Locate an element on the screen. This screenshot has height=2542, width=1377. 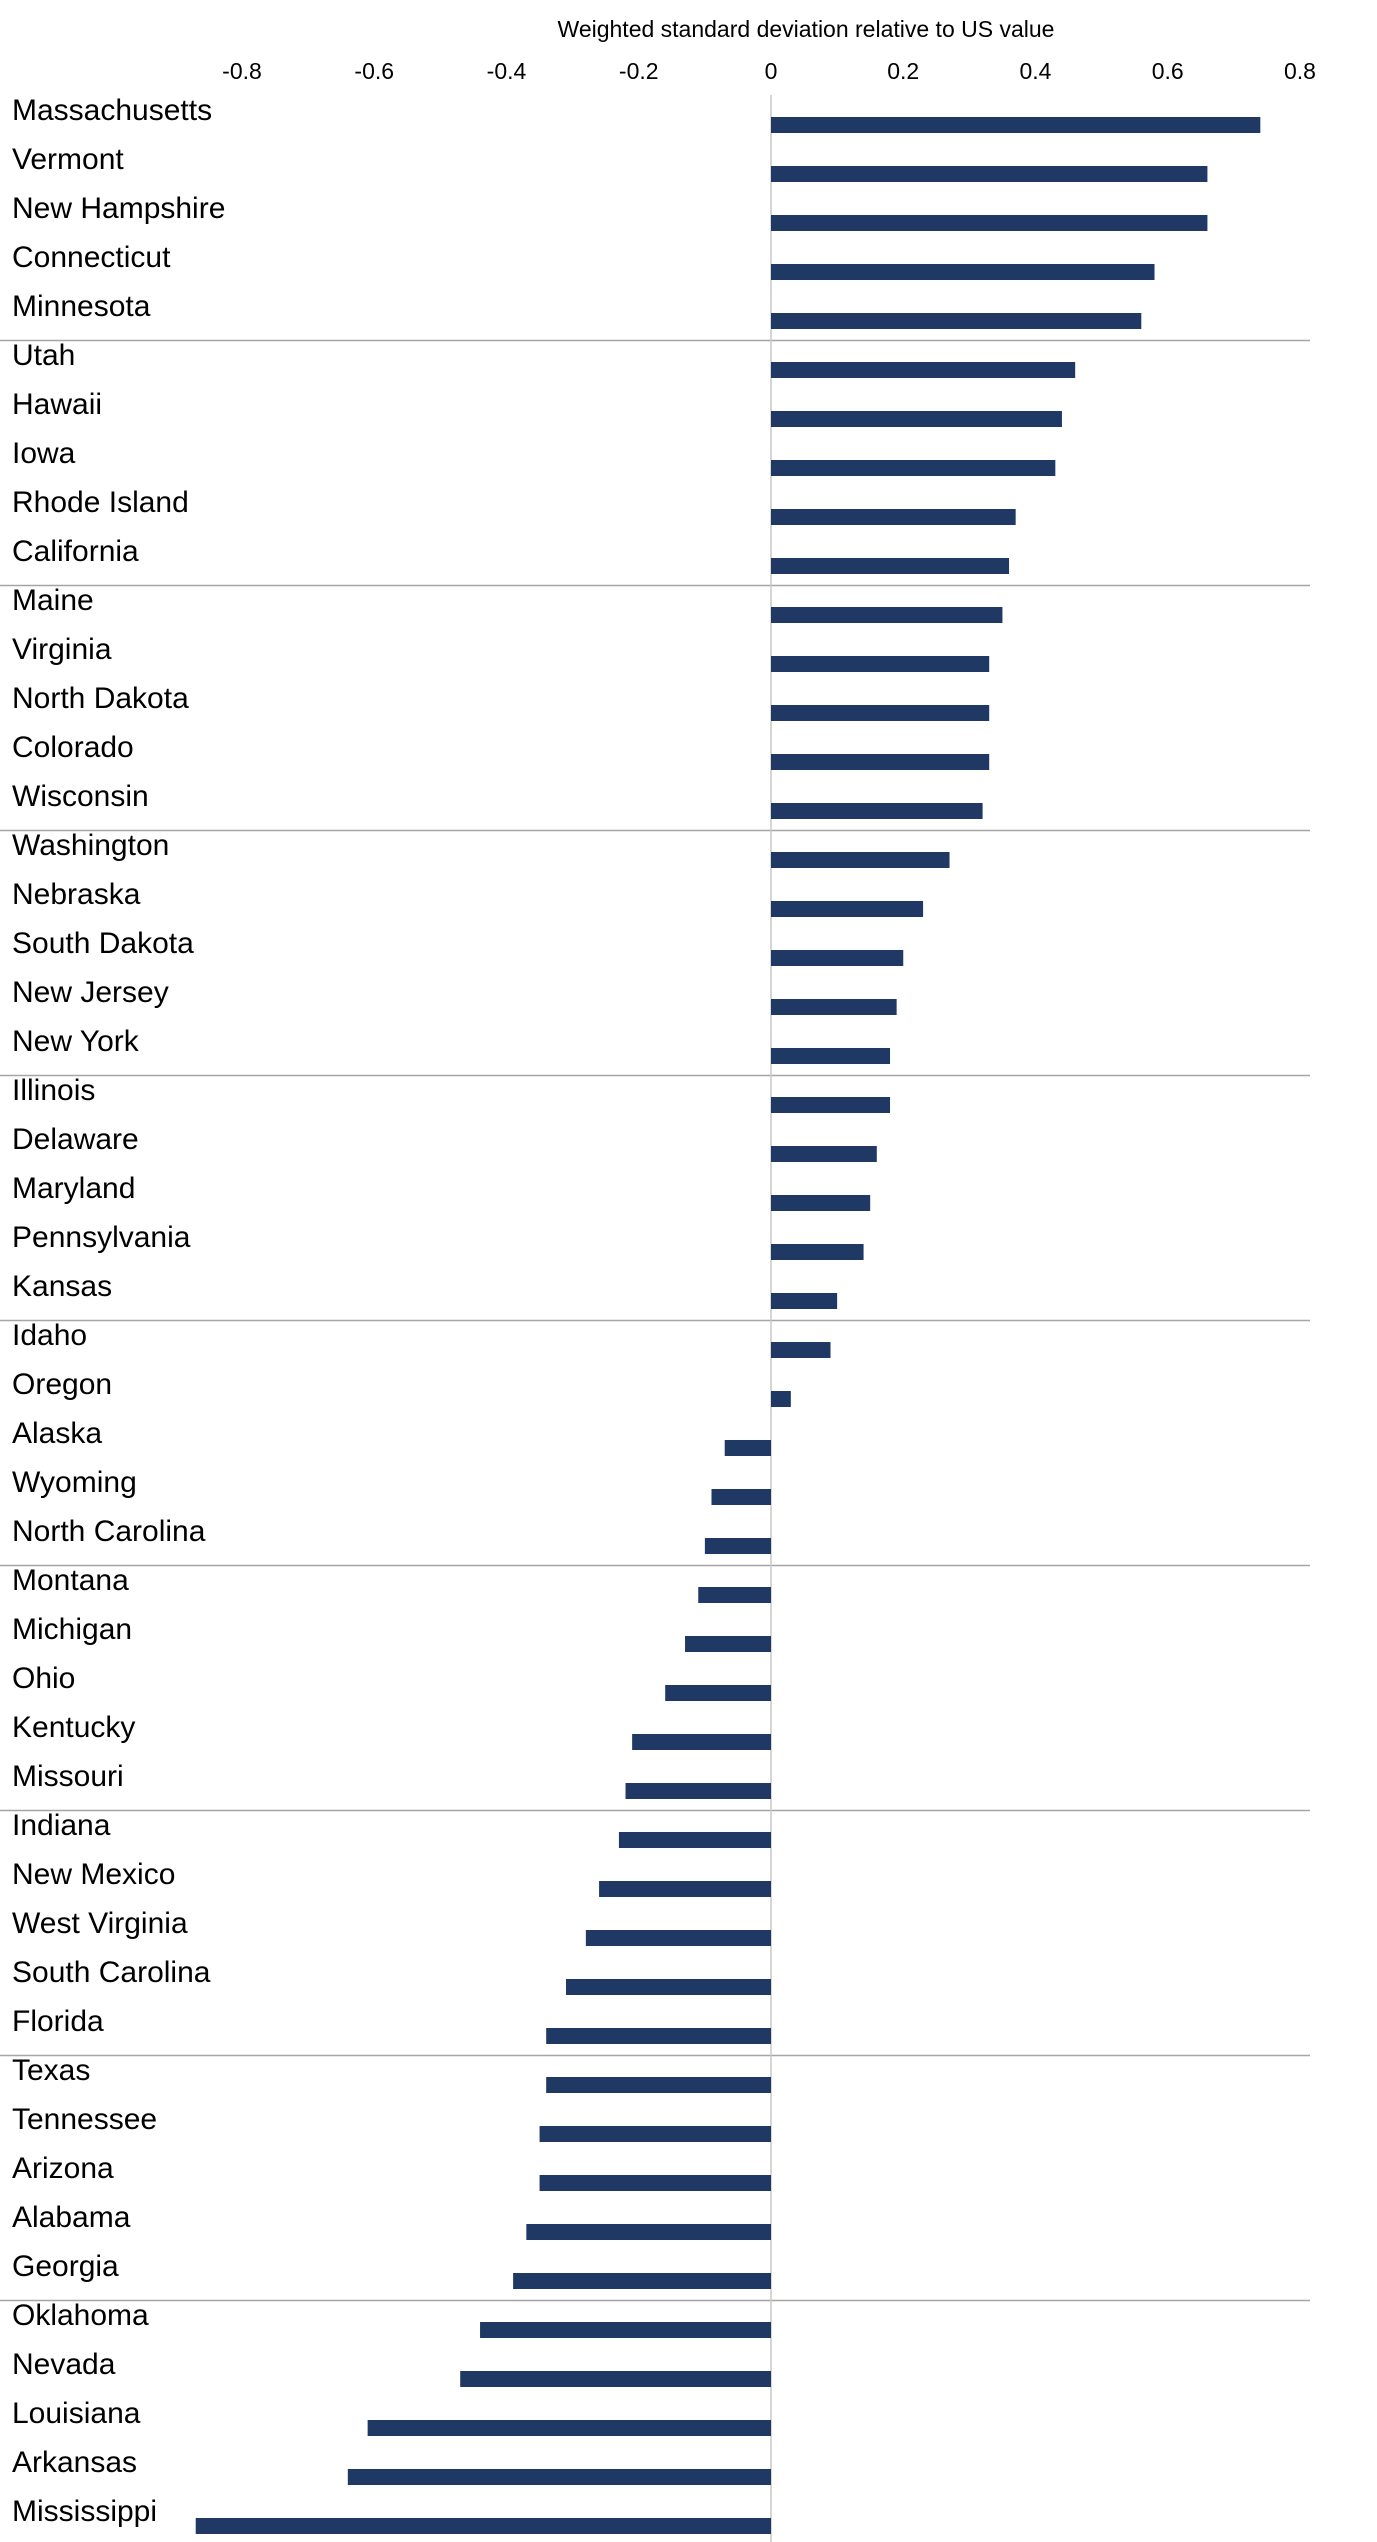
category-label: Connecticut is located at coordinates (91, 257).